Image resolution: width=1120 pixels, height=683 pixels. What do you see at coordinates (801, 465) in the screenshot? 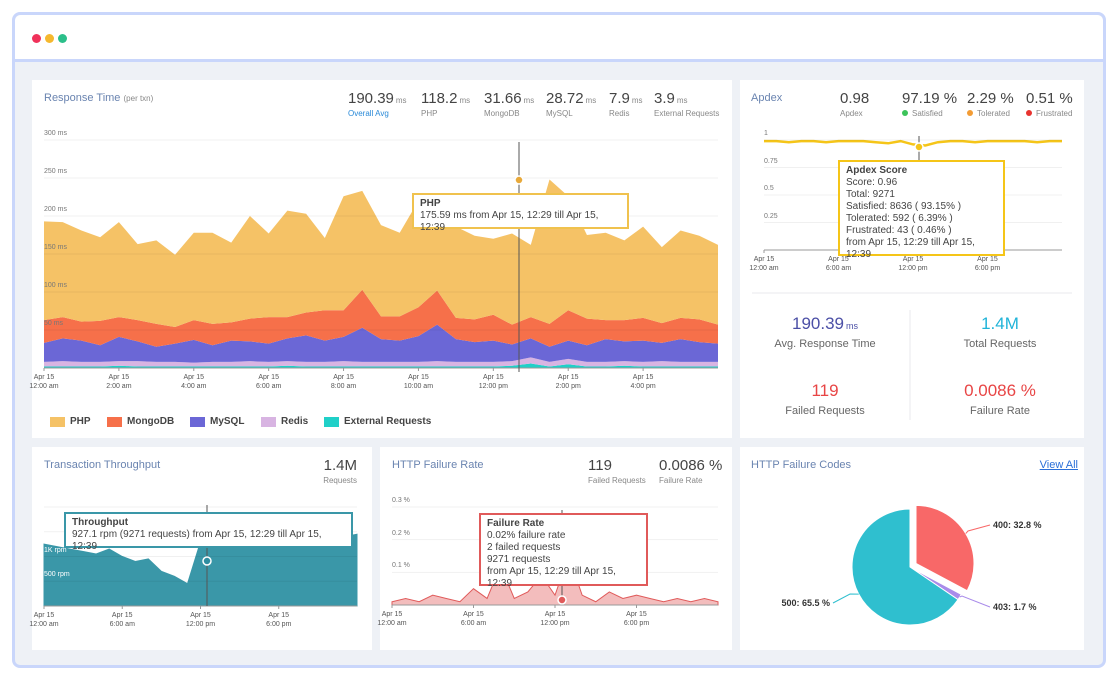
I see `panel-title: HTTP Failure Codes` at bounding box center [801, 465].